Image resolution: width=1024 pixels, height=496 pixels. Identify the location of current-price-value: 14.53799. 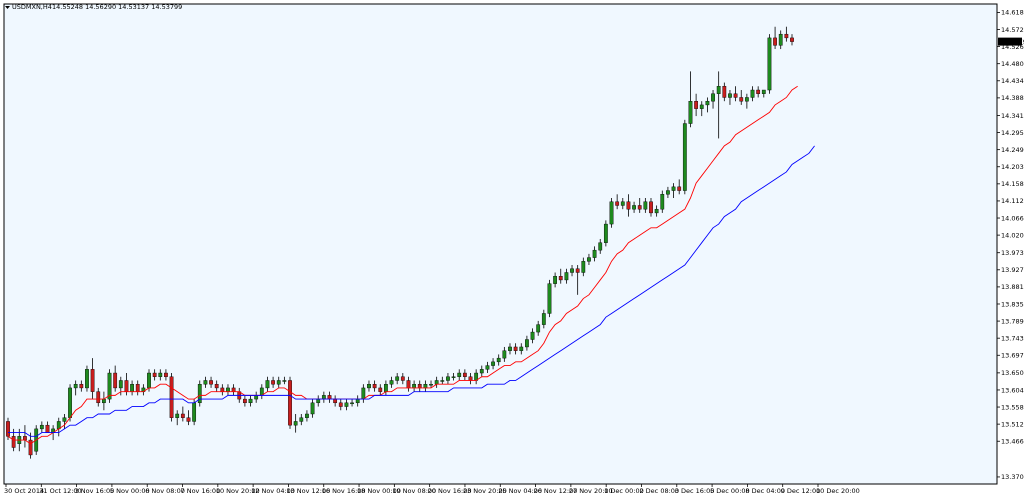
(1012, 42).